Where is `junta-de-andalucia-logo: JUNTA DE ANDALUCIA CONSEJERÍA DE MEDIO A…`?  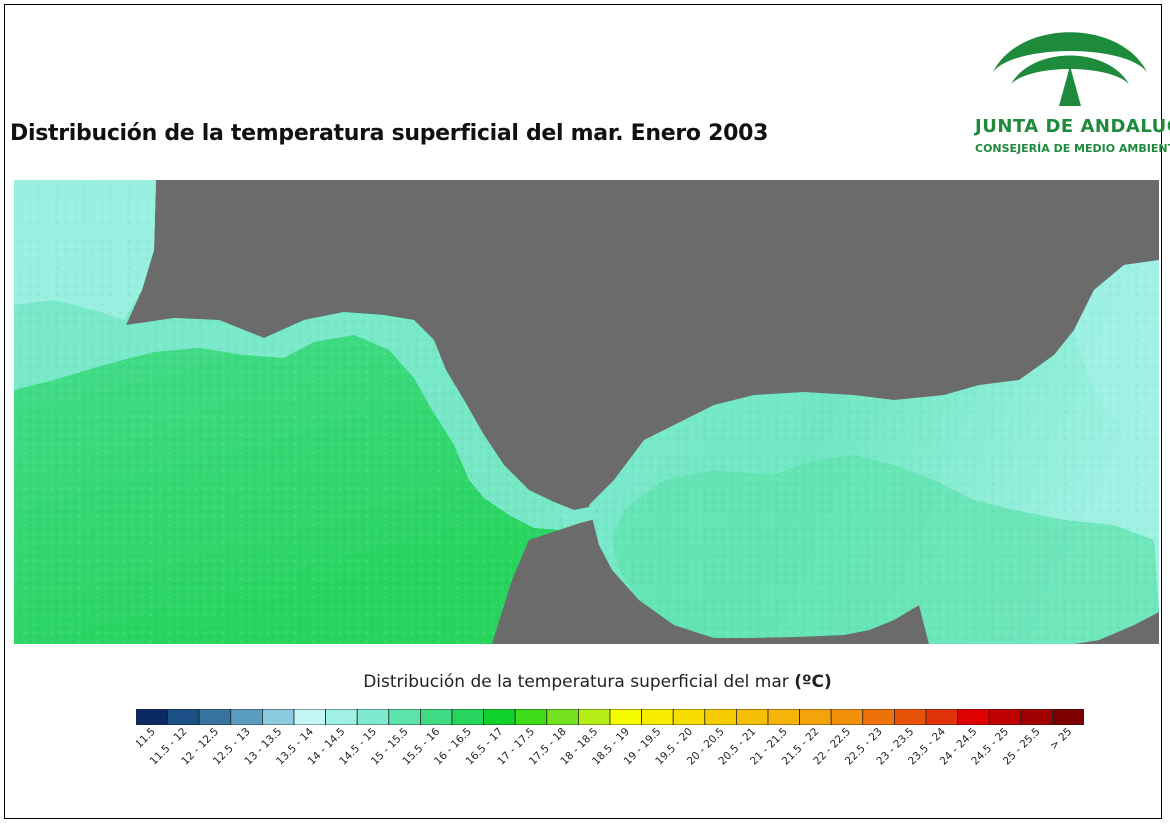
junta-de-andalucia-logo: JUNTA DE ANDALUCIA CONSEJERÍA DE MEDIO A… is located at coordinates (1072, 89).